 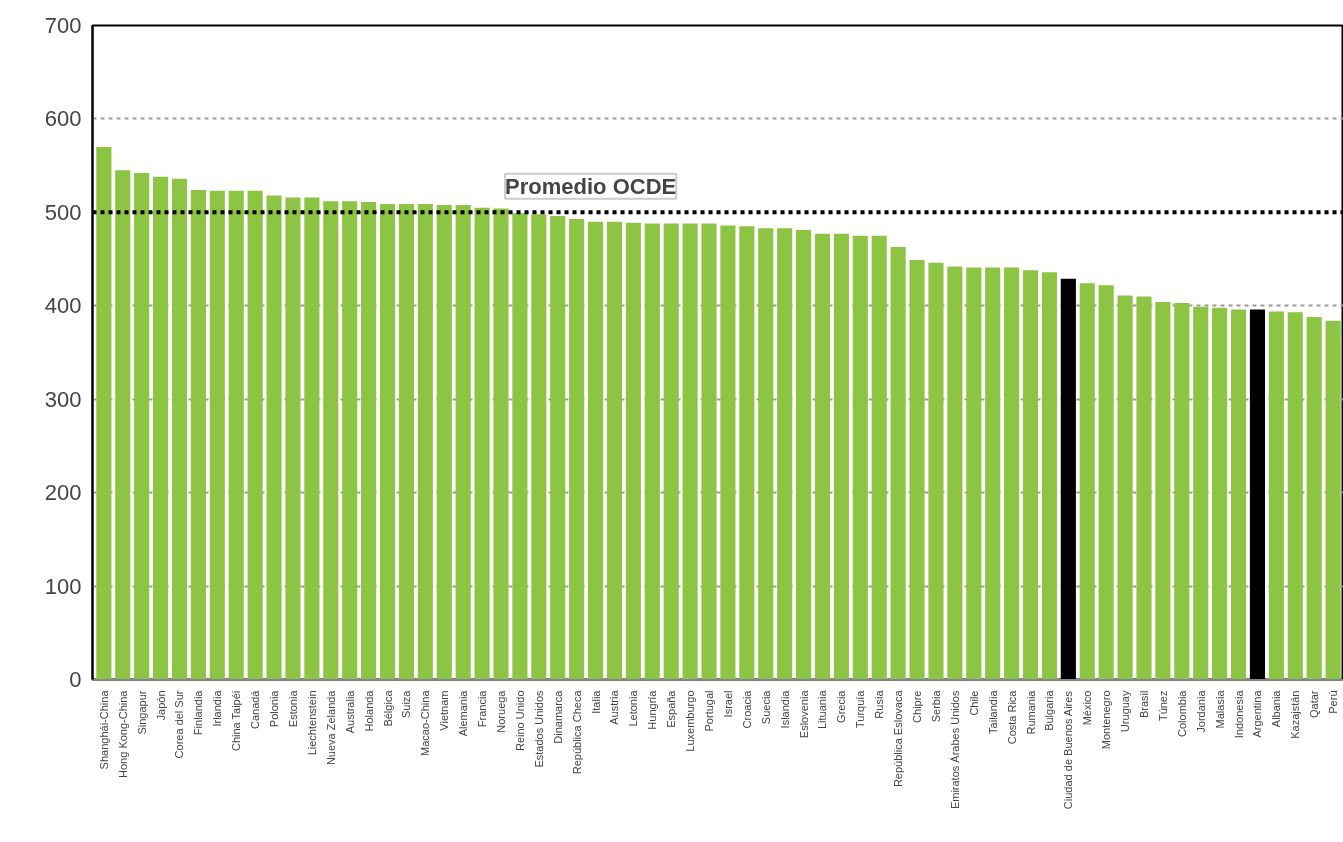 I want to click on x-tick-label: República Eslovaca, so click(x=898, y=738).